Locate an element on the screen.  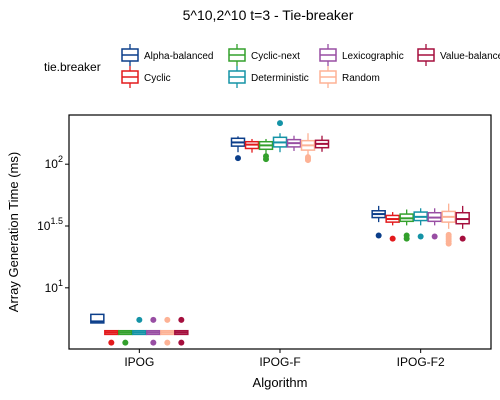
y-tick-label: 10² is located at coordinates (54, 162).